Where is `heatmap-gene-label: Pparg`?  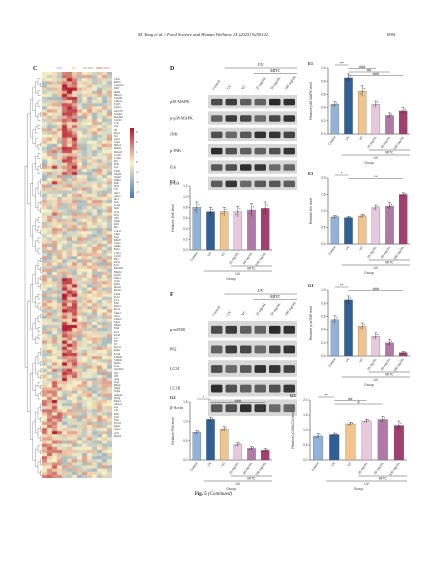 heatmap-gene-label: Pparg is located at coordinates (117, 398).